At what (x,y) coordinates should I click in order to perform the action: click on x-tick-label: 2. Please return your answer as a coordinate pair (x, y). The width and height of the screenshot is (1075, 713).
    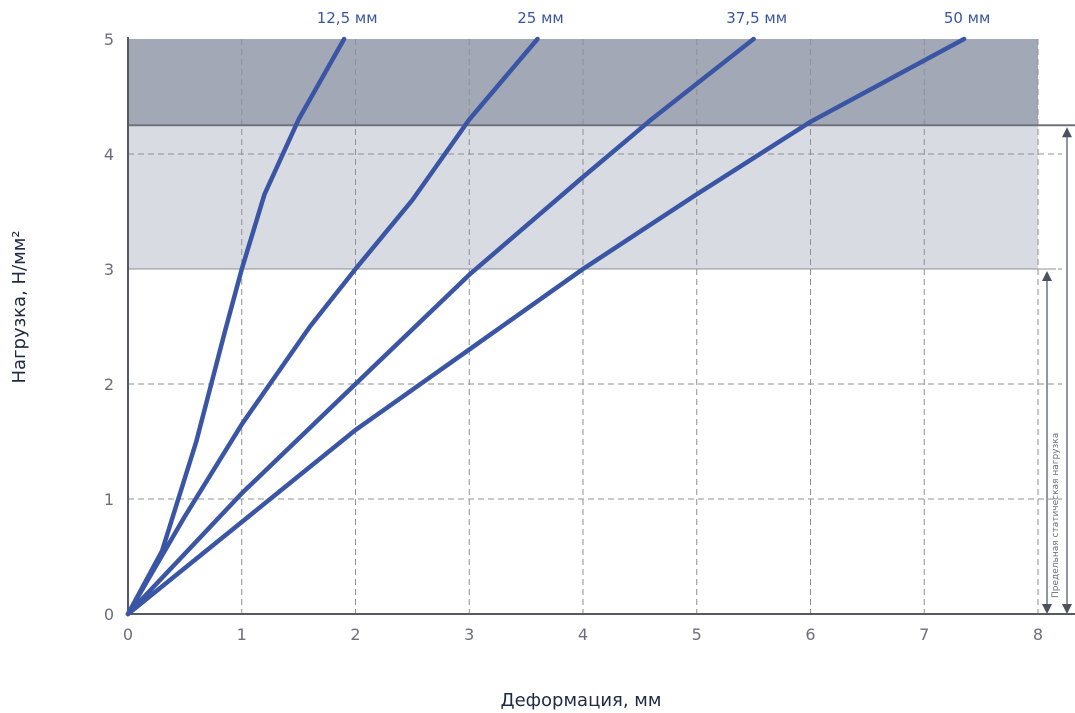
    Looking at the image, I should click on (355, 634).